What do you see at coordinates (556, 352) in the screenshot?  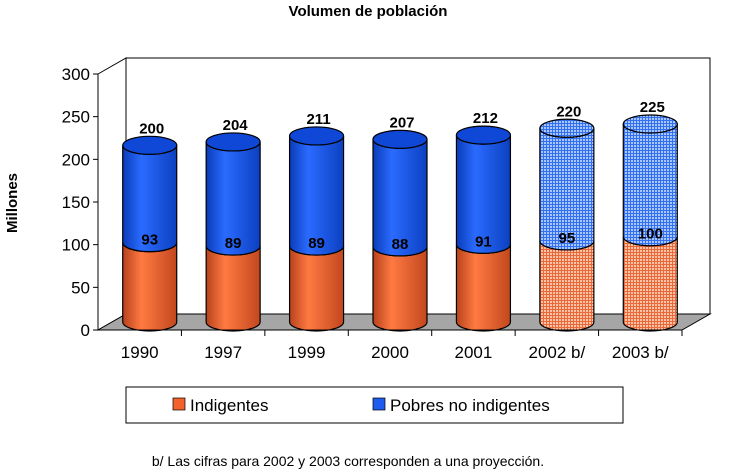 I see `x-tick-label: 2002 b/` at bounding box center [556, 352].